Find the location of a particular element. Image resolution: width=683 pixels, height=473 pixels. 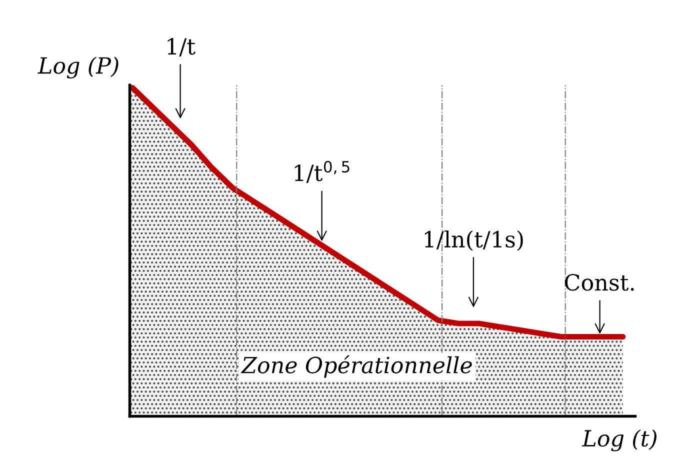

annotation: 1/ln(t/1s) is located at coordinates (473, 240).